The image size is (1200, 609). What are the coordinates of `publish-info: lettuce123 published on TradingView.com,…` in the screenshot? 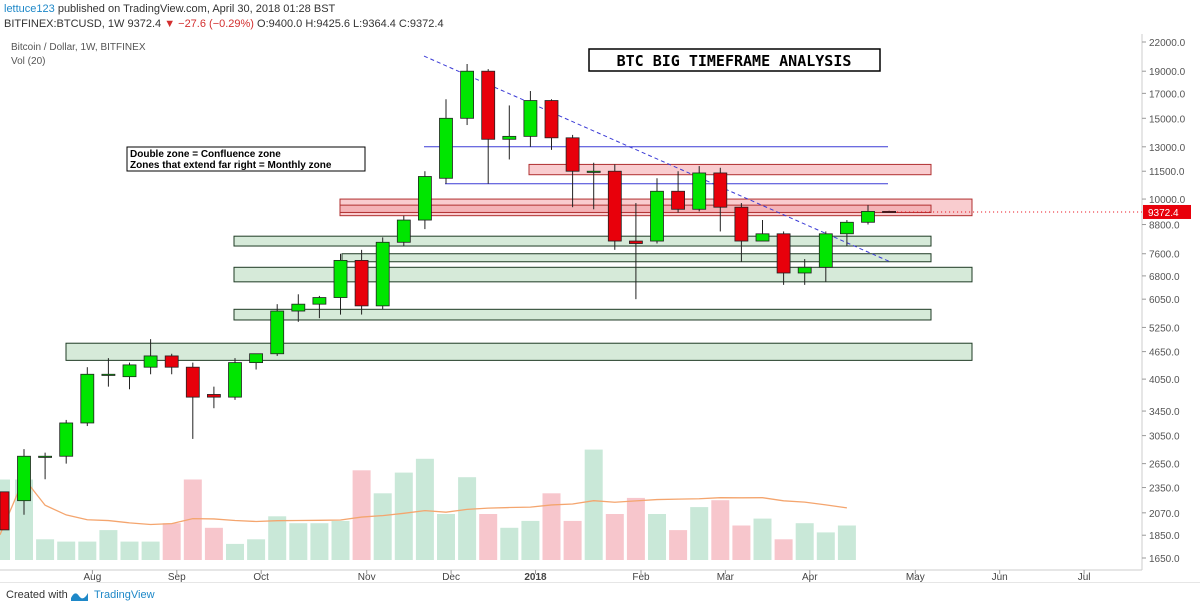 It's located at (169, 9).